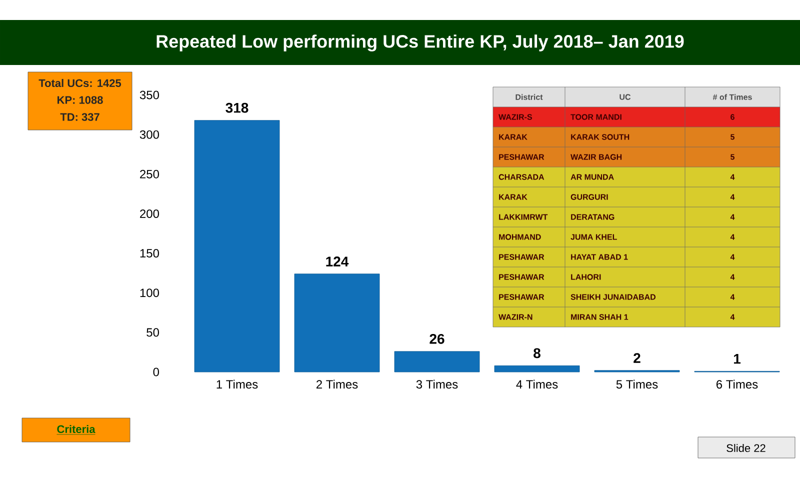 The height and width of the screenshot is (480, 800). What do you see at coordinates (437, 384) in the screenshot?
I see `x-tick-label: 3 Times` at bounding box center [437, 384].